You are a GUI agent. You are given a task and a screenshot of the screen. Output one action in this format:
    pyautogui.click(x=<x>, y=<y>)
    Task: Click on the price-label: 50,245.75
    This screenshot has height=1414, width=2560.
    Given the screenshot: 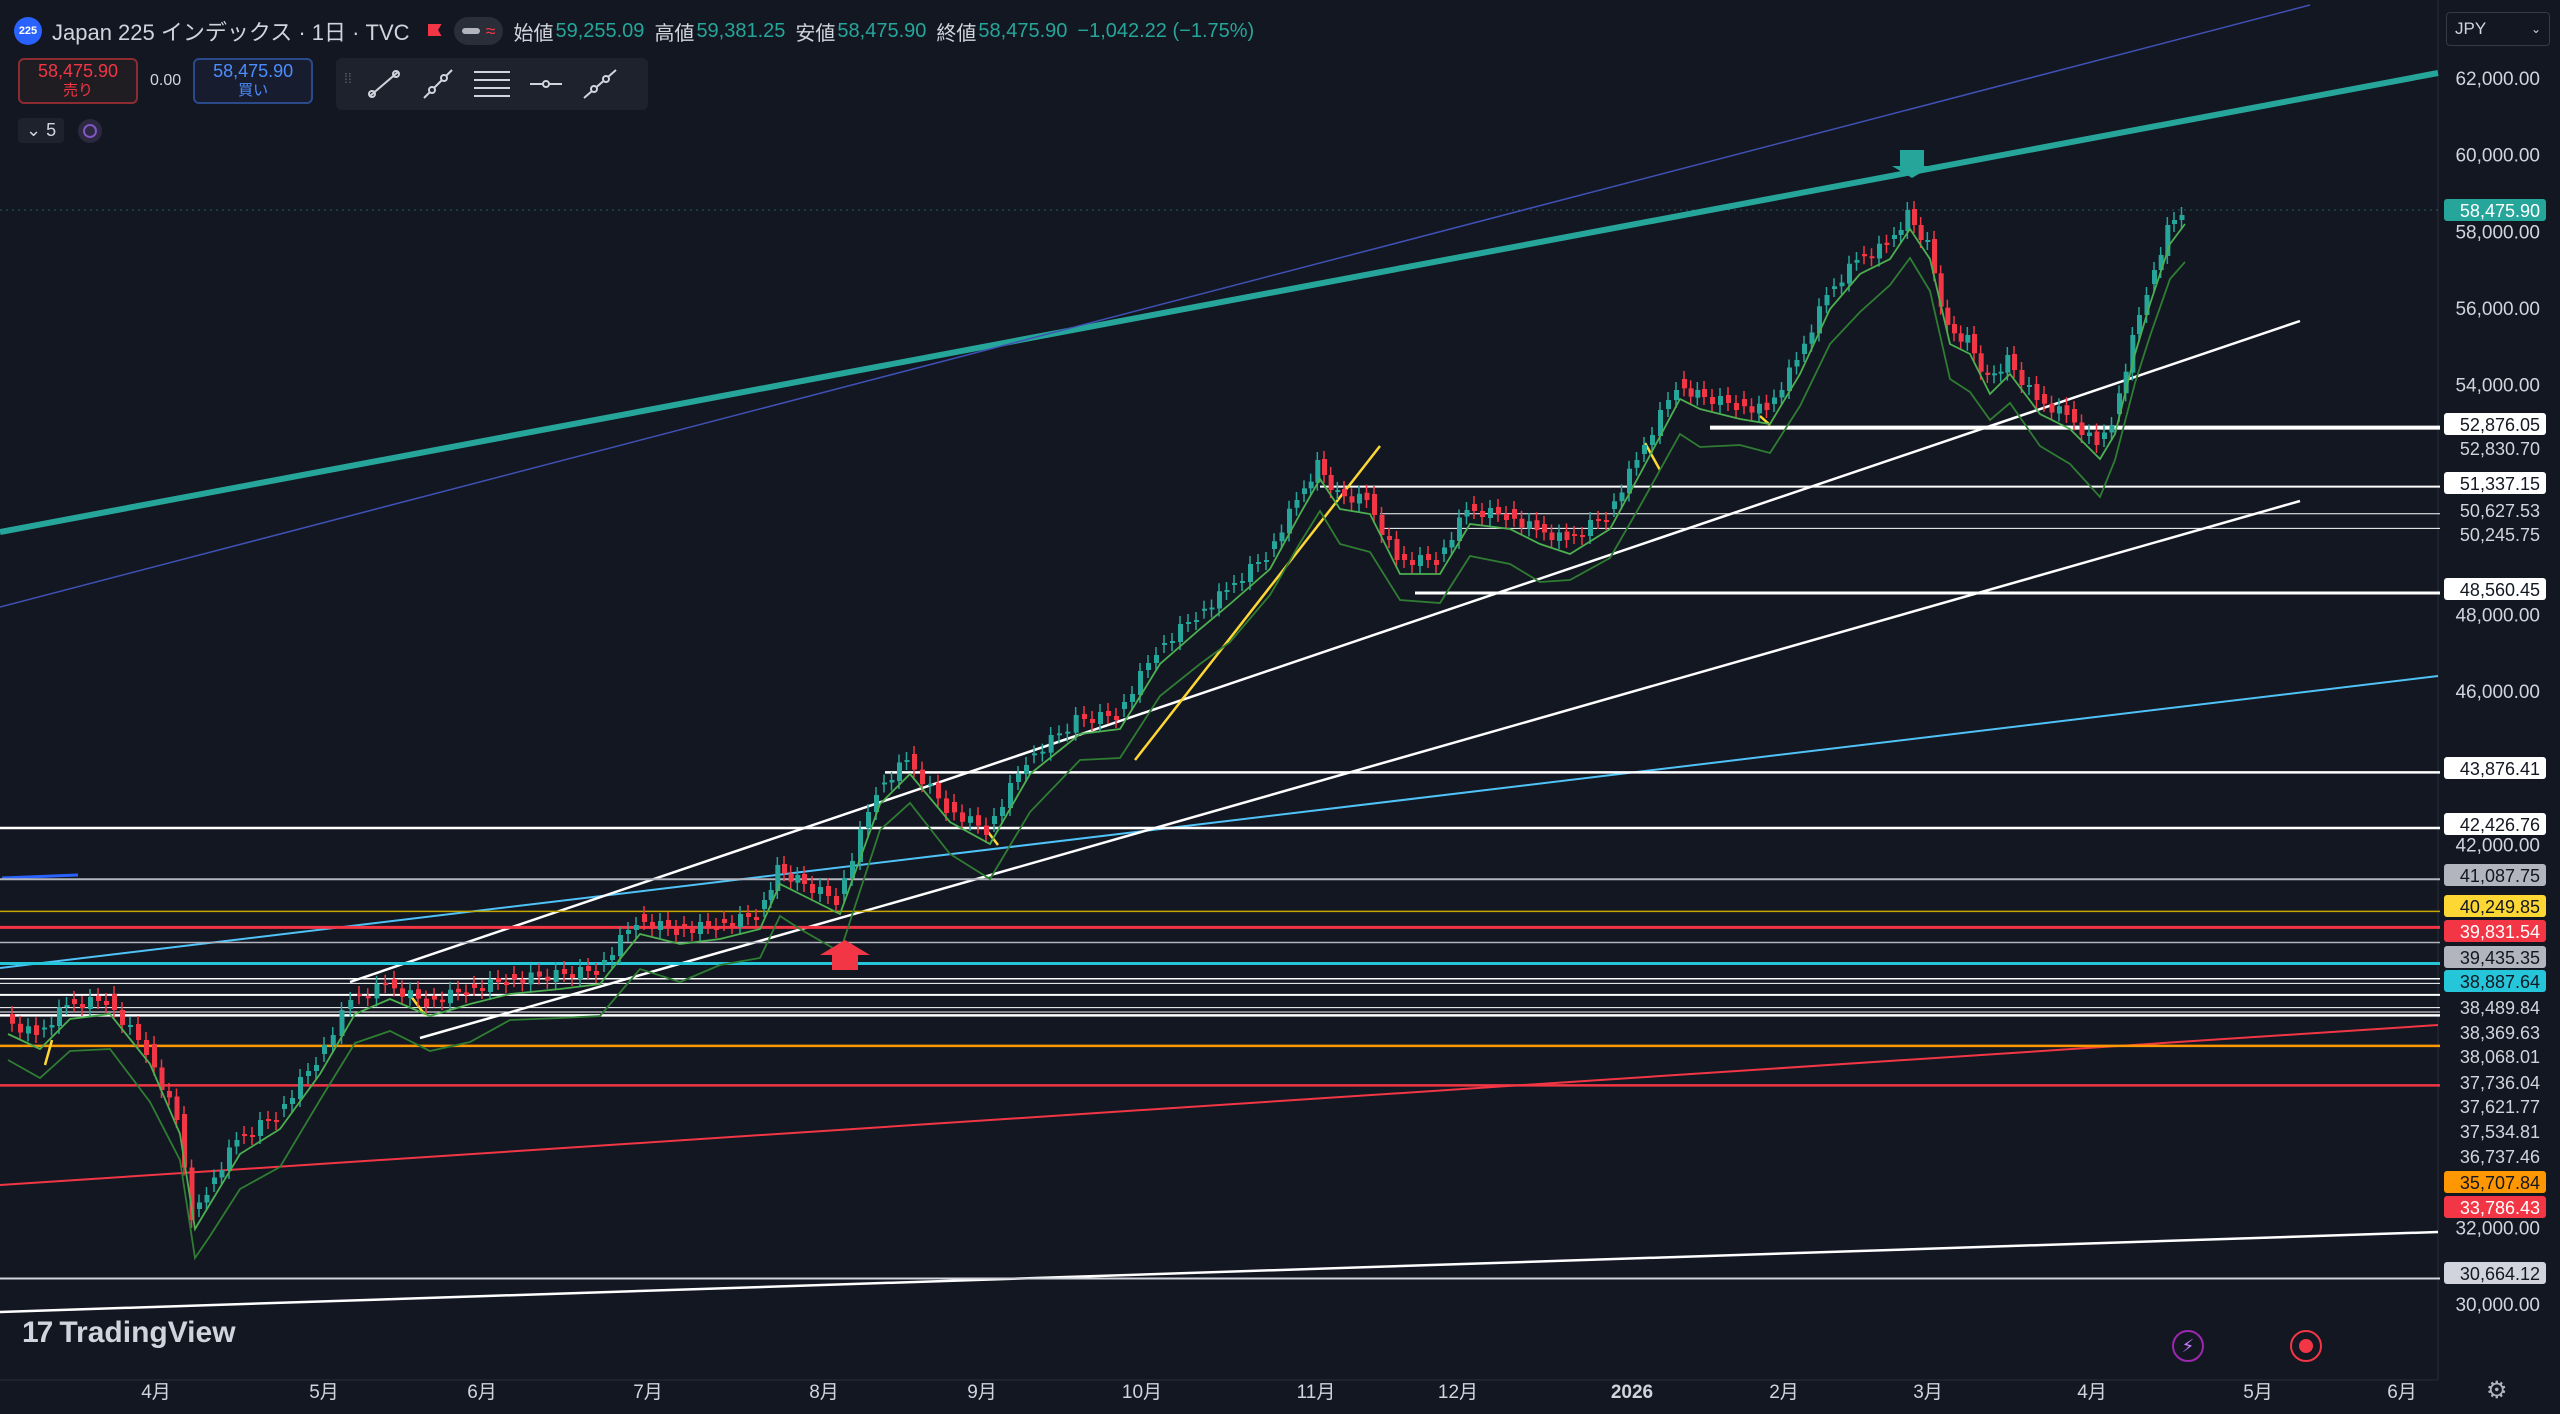 What is the action you would take?
    pyautogui.click(x=2500, y=535)
    